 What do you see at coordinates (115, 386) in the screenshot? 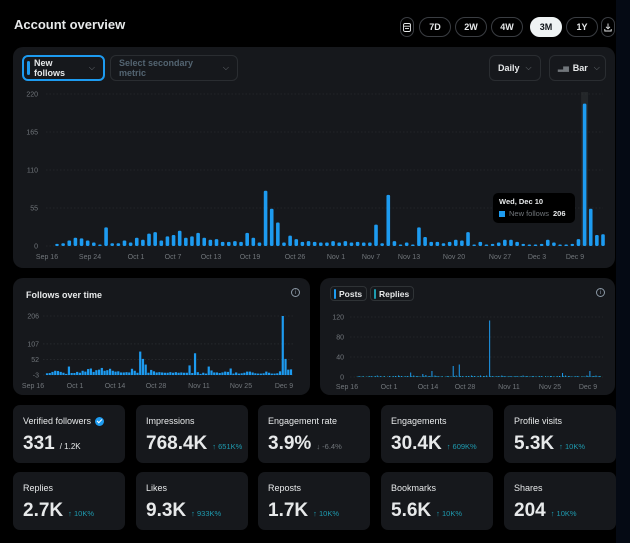
I see `x-tick-label: Oct 14` at bounding box center [115, 386].